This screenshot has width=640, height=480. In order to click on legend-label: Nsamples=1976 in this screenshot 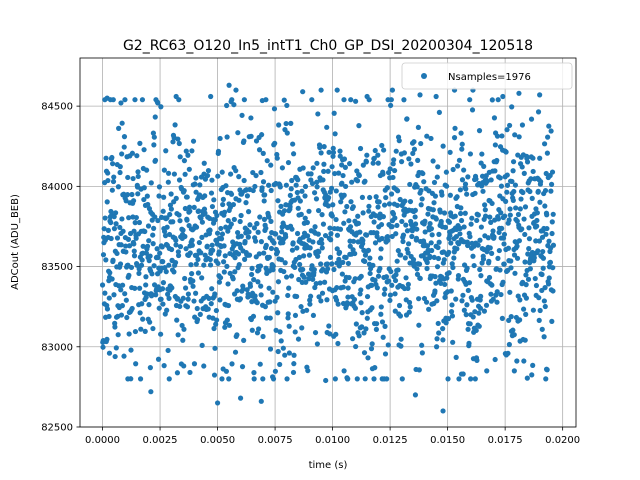, I will do `click(489, 77)`.